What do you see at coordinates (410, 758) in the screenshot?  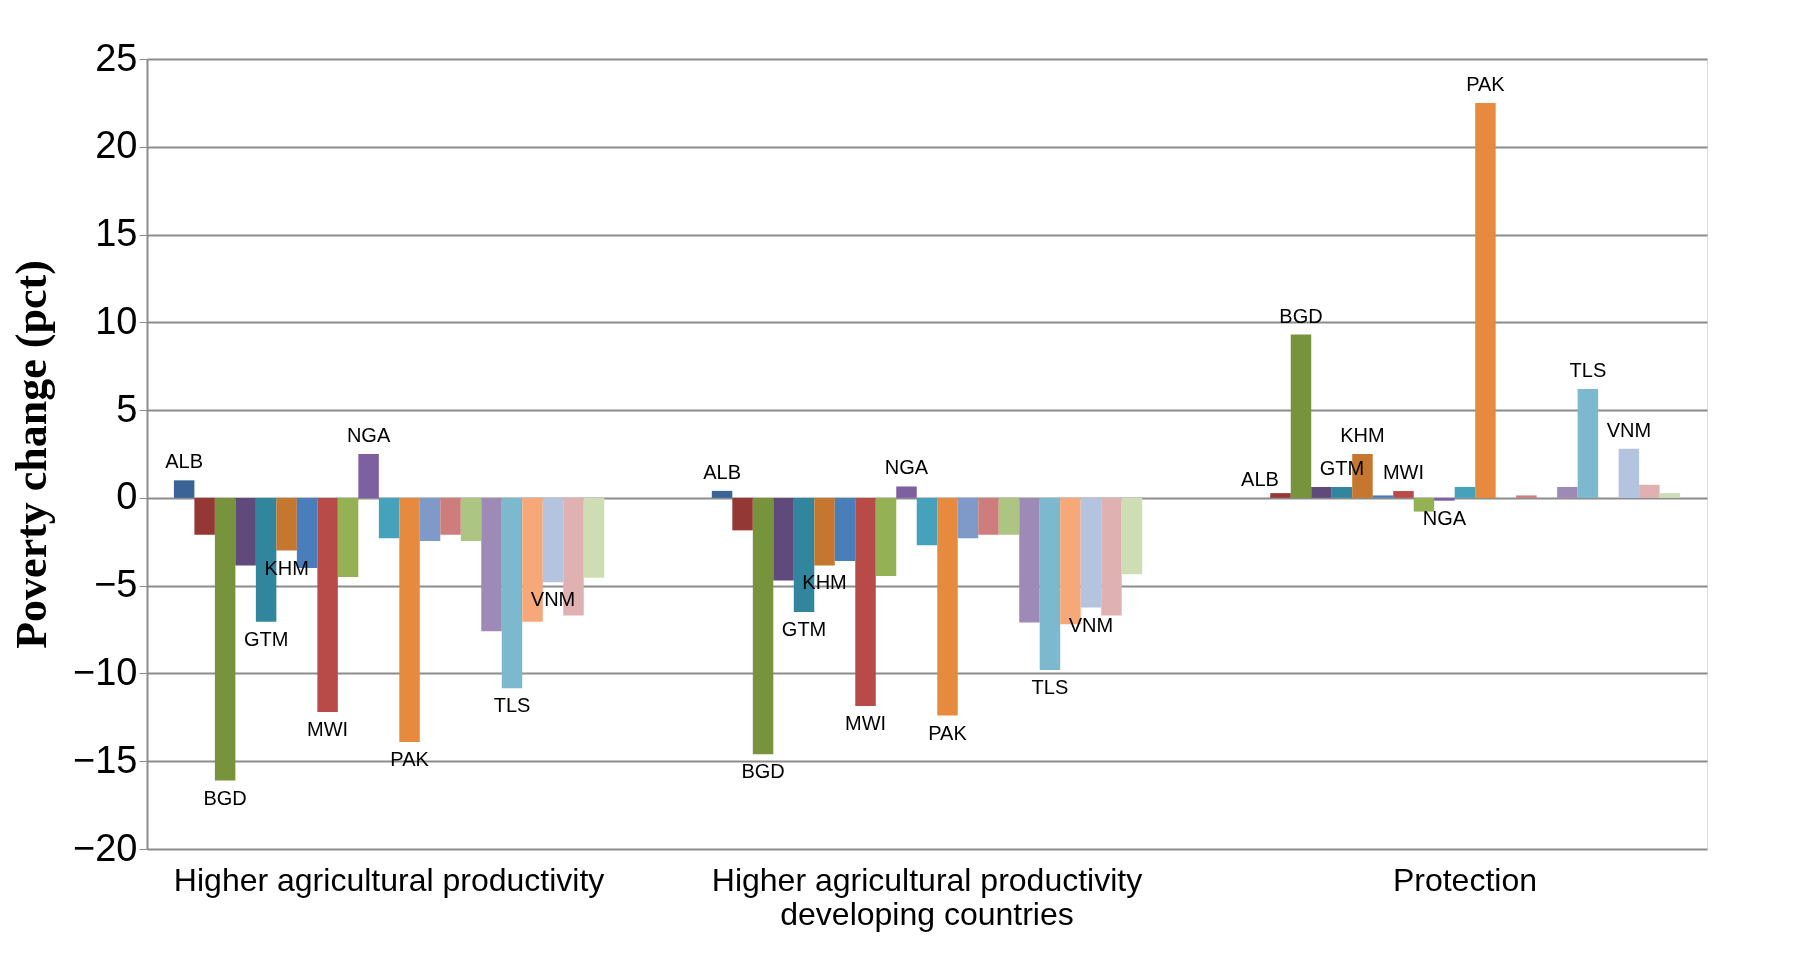 I see `series-label: PAK` at bounding box center [410, 758].